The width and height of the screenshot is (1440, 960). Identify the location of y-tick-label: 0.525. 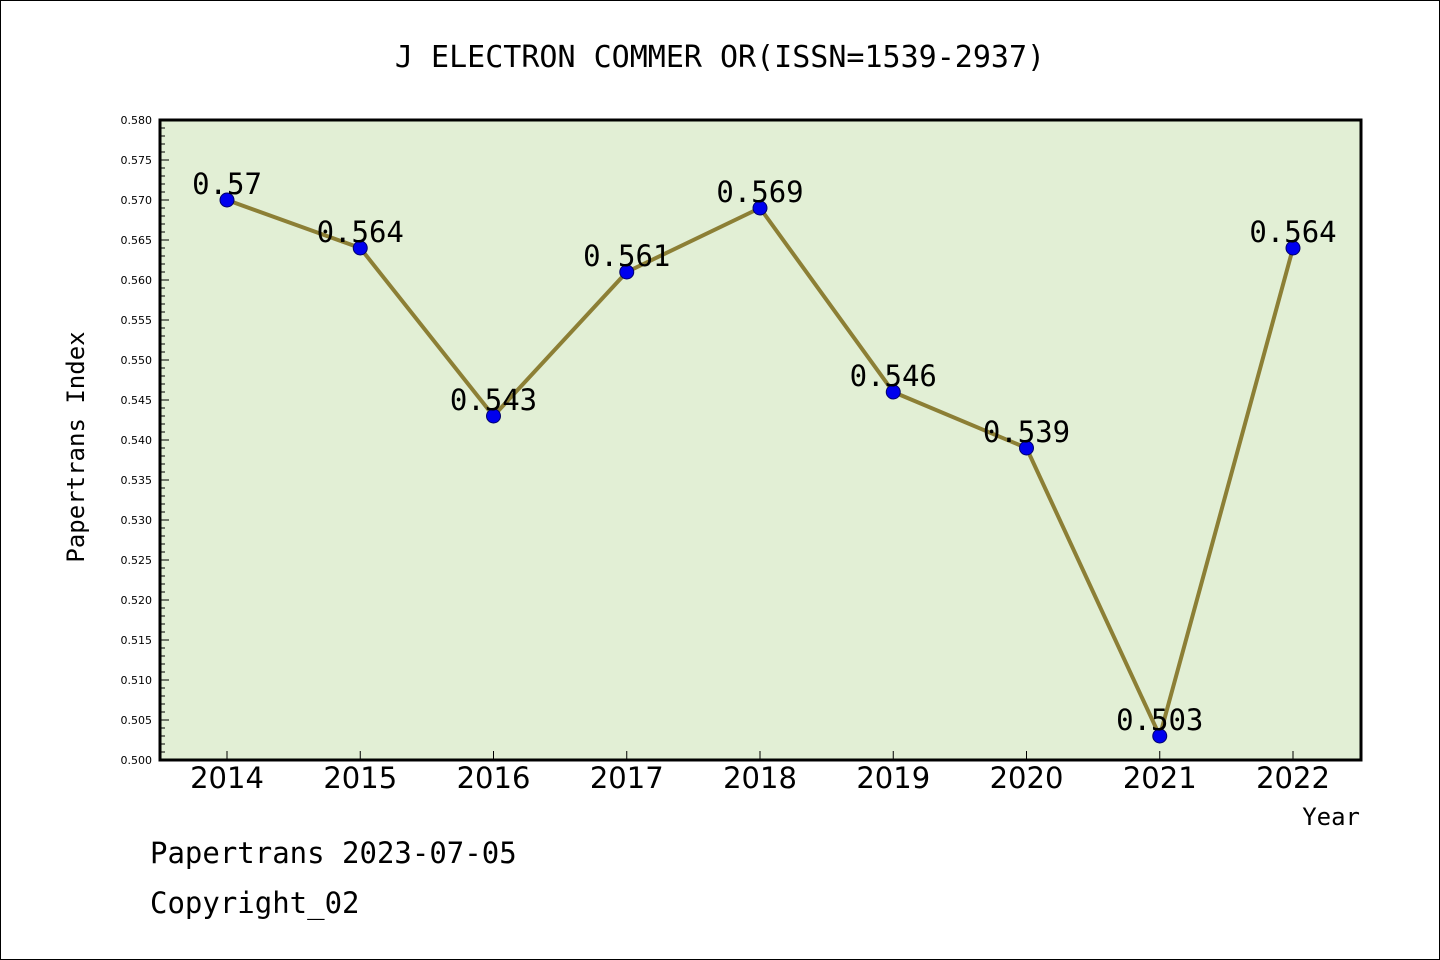
(137, 560).